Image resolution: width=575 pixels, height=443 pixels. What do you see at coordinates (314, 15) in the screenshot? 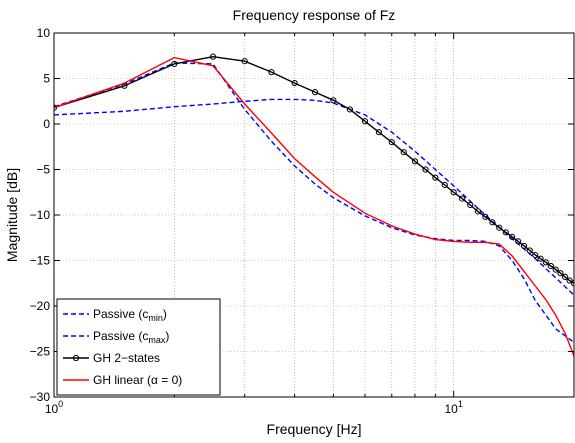
I see `chart-title: Frequency response of Fz` at bounding box center [314, 15].